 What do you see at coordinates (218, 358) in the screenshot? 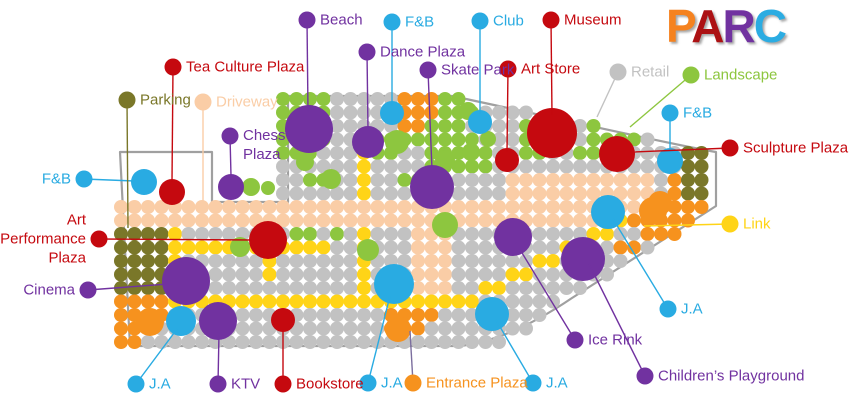
I see `callout-line-ktv` at bounding box center [218, 358].